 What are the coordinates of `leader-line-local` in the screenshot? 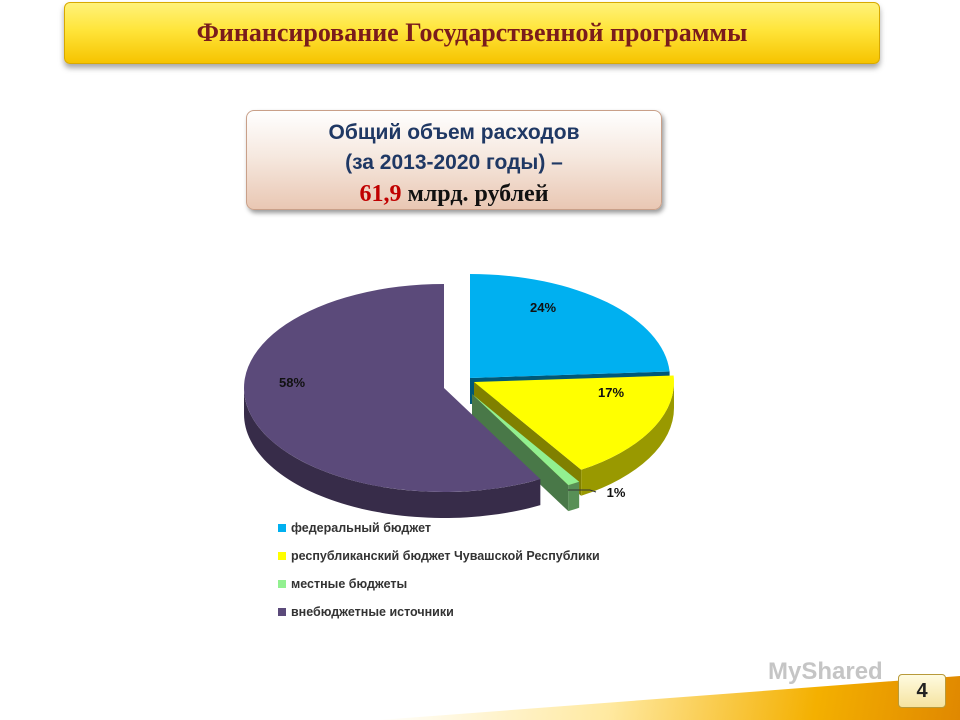 It's located at (582, 491).